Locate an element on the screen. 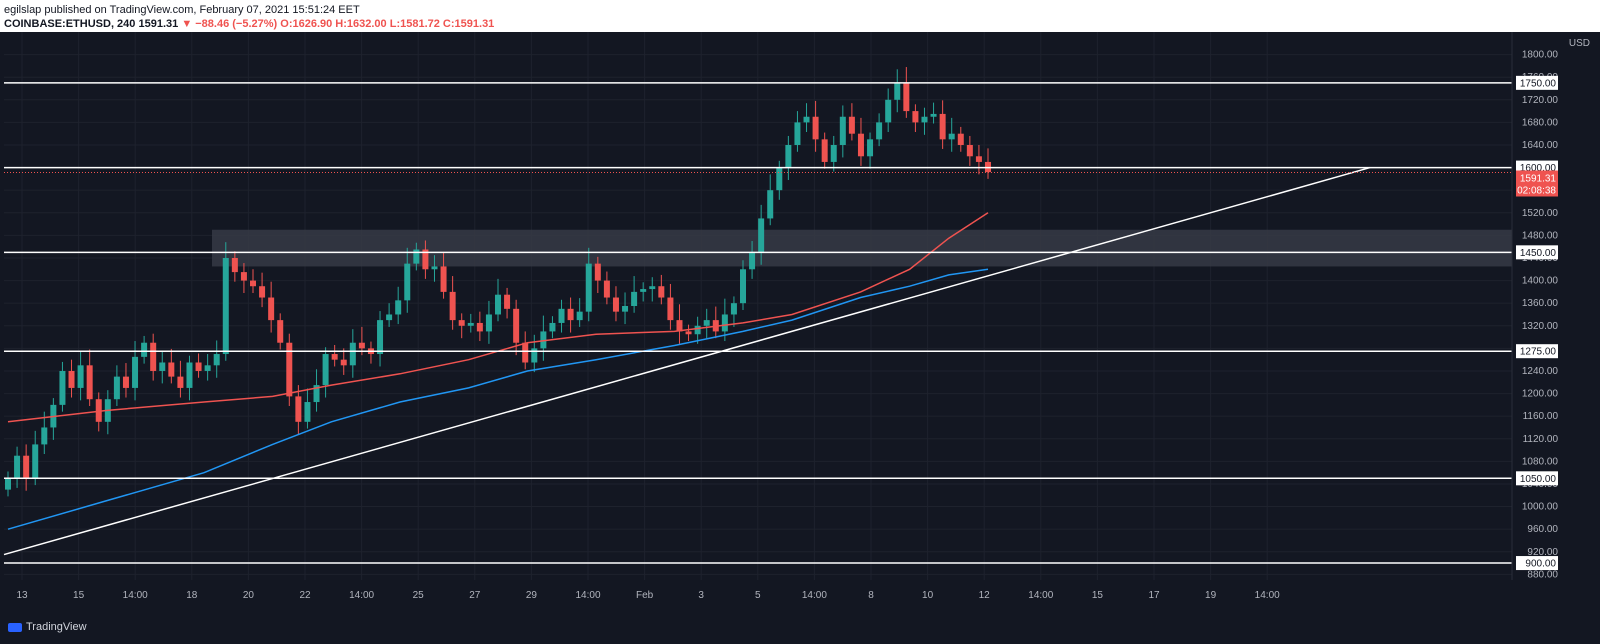  y-tick-label: 1520.00 is located at coordinates (1540, 213).